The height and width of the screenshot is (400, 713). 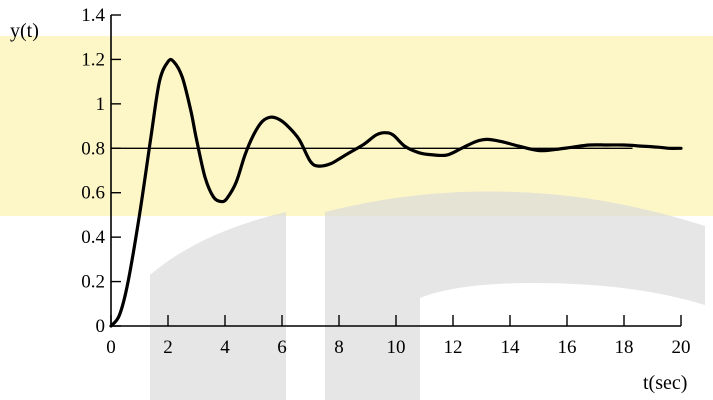 I want to click on x-axis-label: t(sec), so click(x=665, y=383).